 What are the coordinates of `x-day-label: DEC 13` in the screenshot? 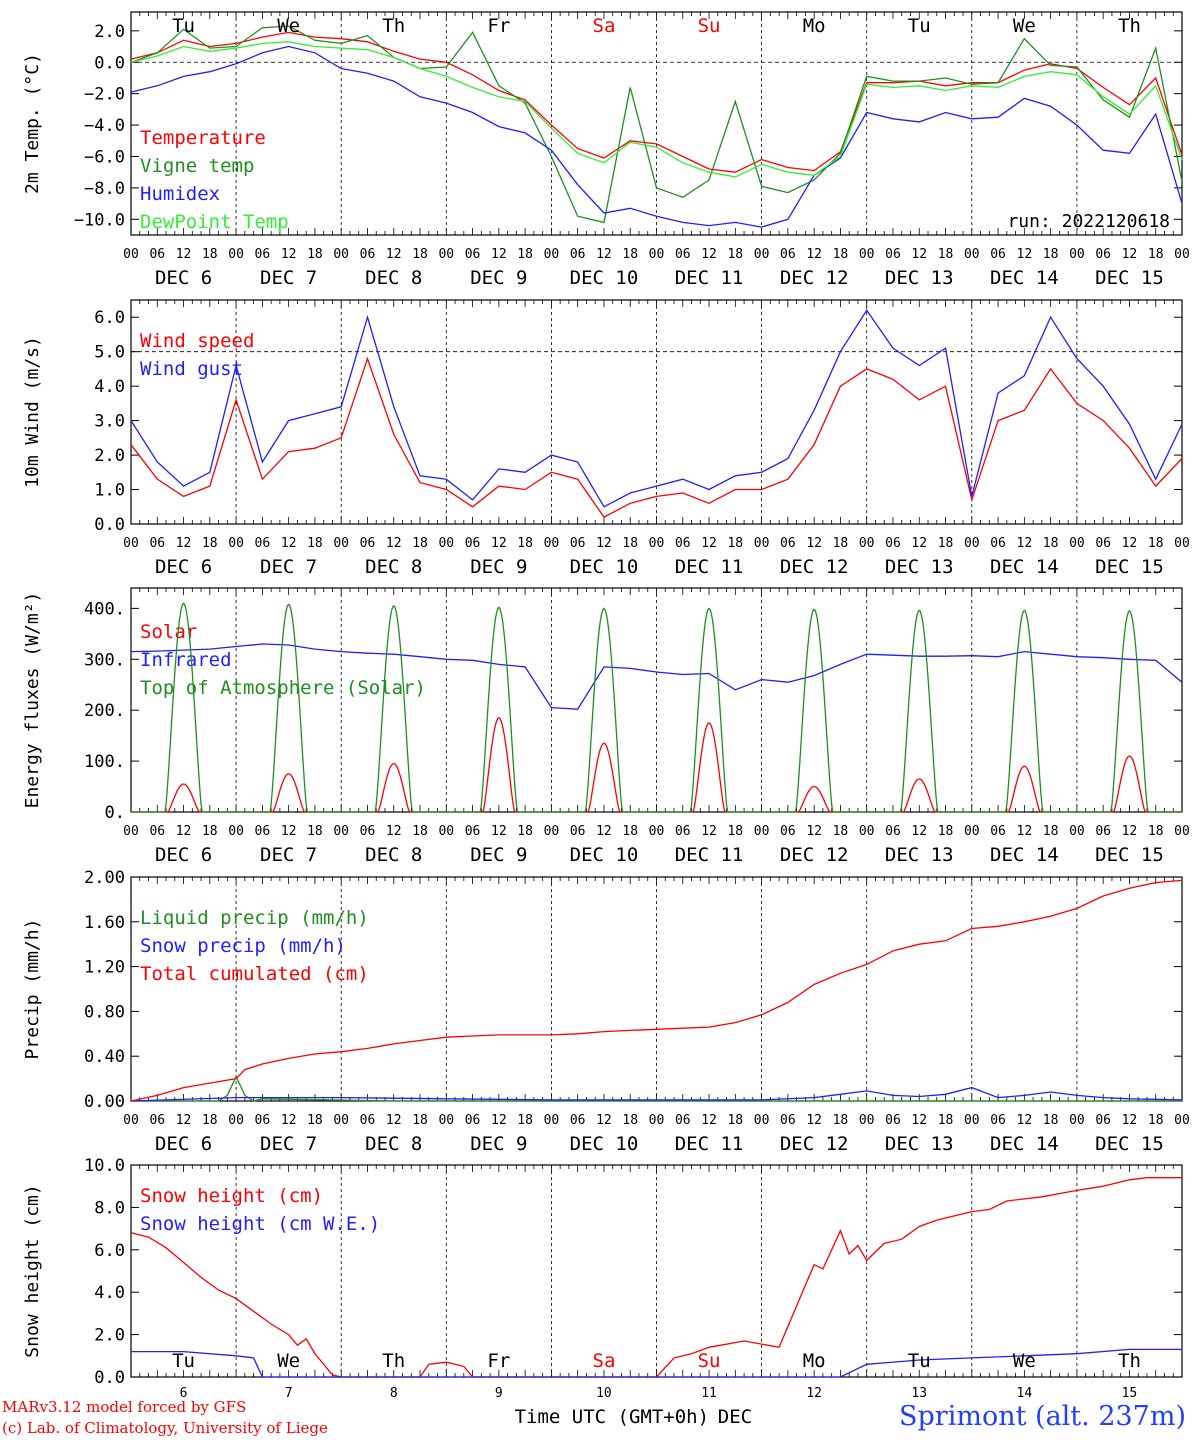 It's located at (919, 278).